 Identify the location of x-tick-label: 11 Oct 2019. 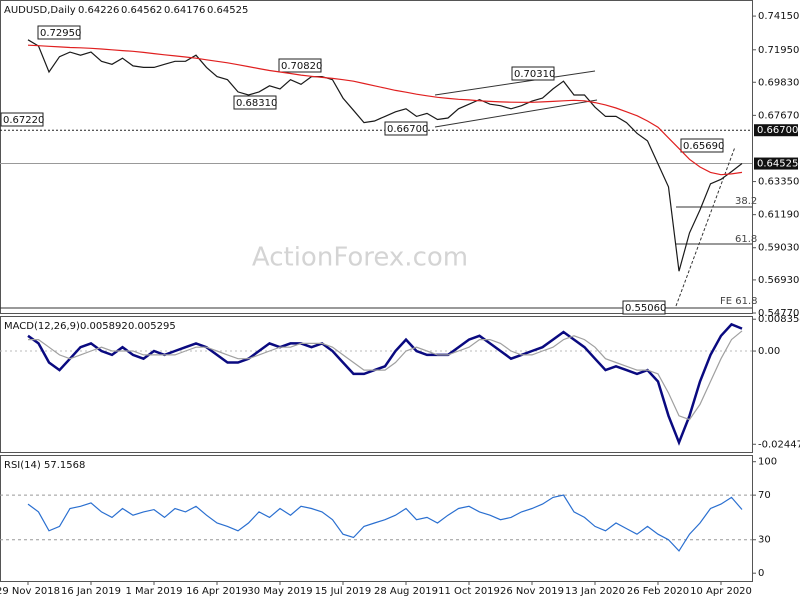
(469, 591).